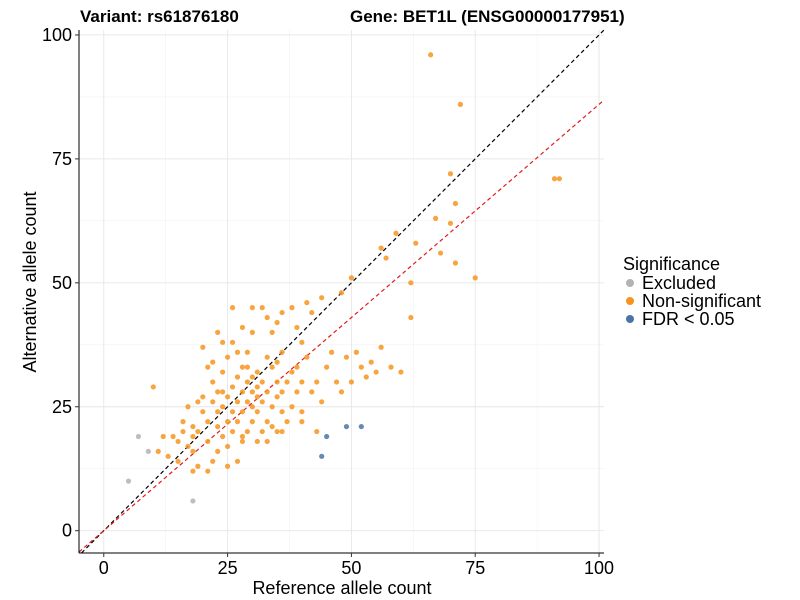  Describe the element at coordinates (475, 568) in the screenshot. I see `x-tick-label: 75` at that location.